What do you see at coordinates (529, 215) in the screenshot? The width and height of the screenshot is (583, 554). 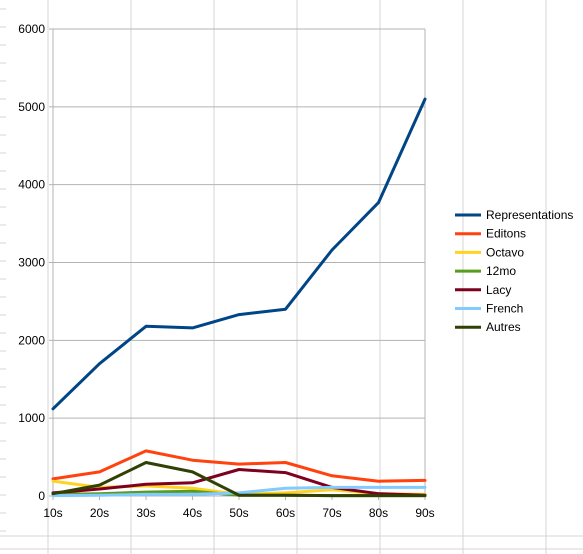 I see `legend-label-representations: Representations` at bounding box center [529, 215].